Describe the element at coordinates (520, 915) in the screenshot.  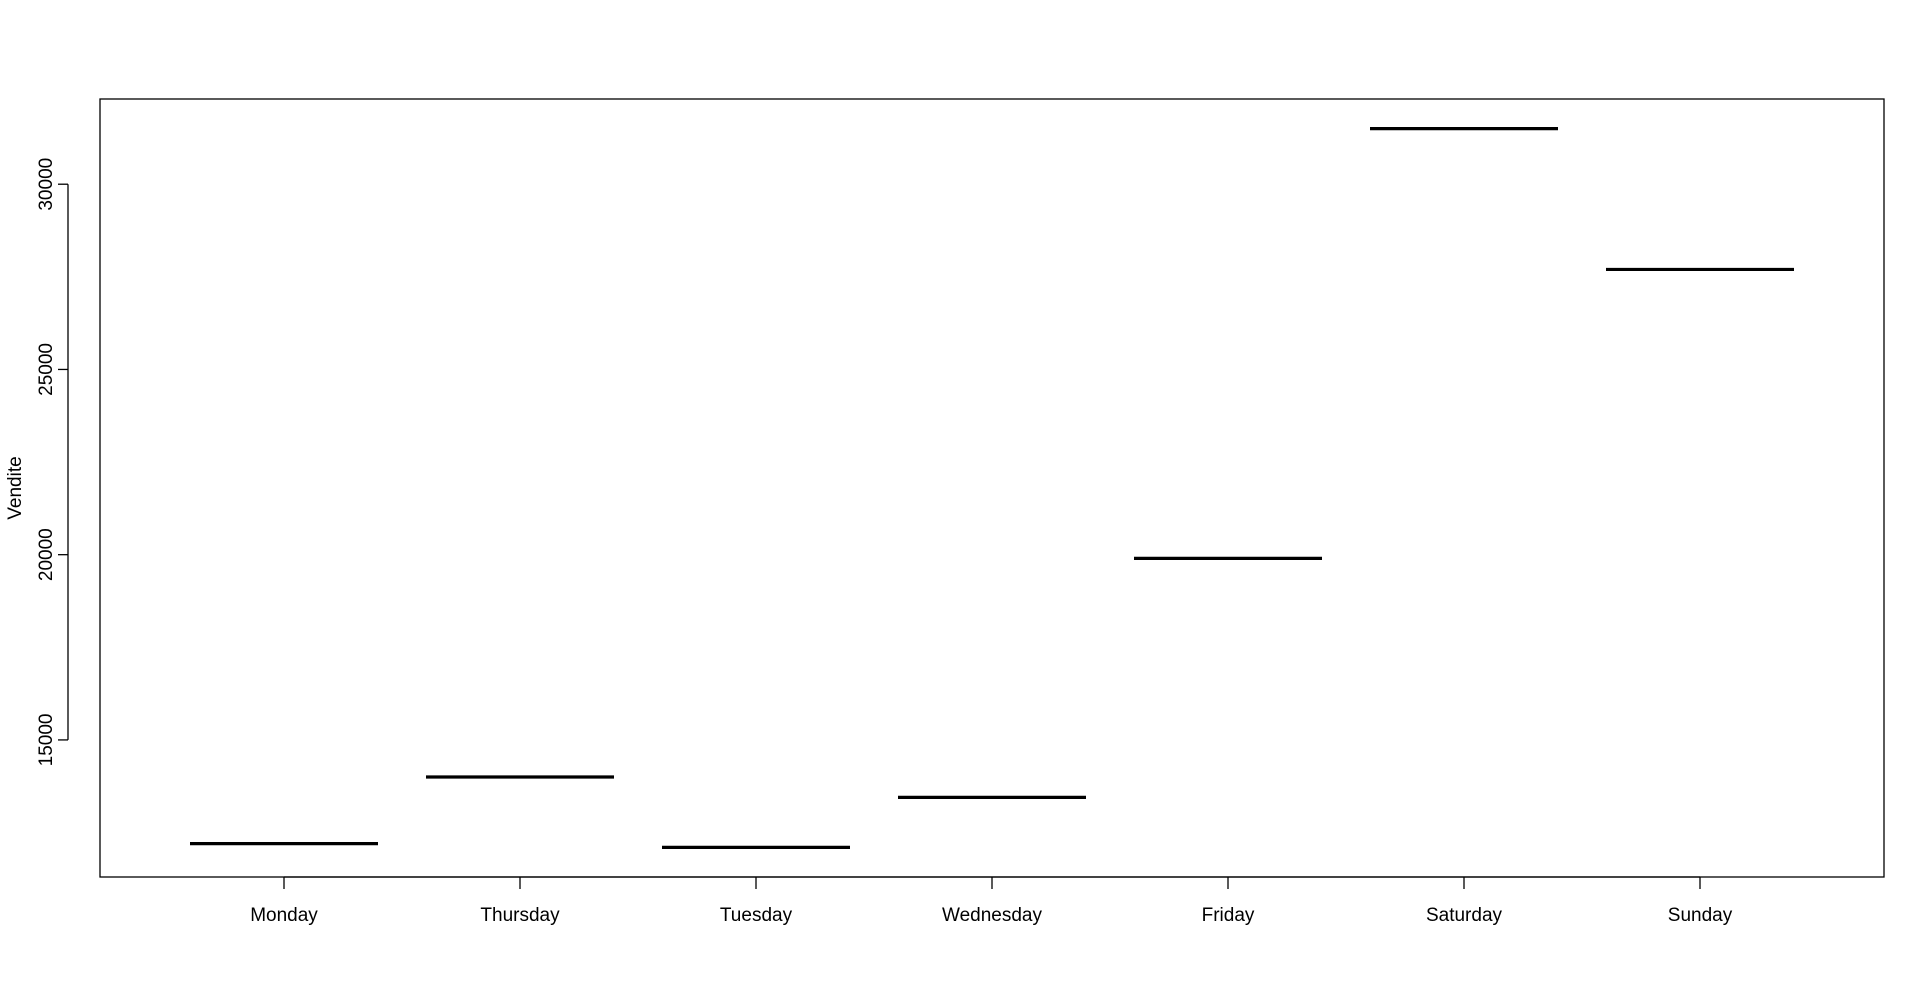
I see `x-tick-label: Thursday` at that location.